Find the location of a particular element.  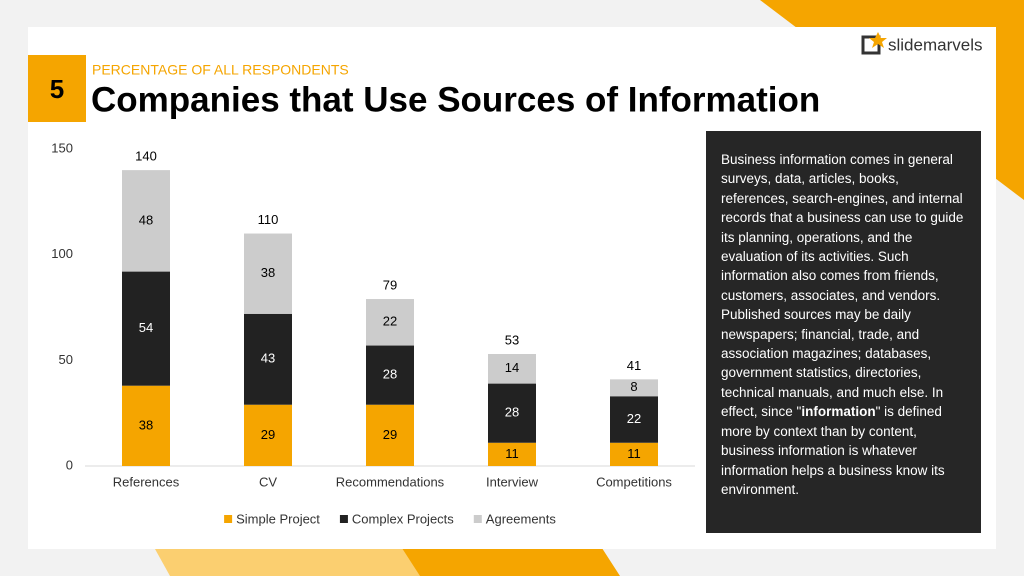

value-label: 8 is located at coordinates (633, 386).